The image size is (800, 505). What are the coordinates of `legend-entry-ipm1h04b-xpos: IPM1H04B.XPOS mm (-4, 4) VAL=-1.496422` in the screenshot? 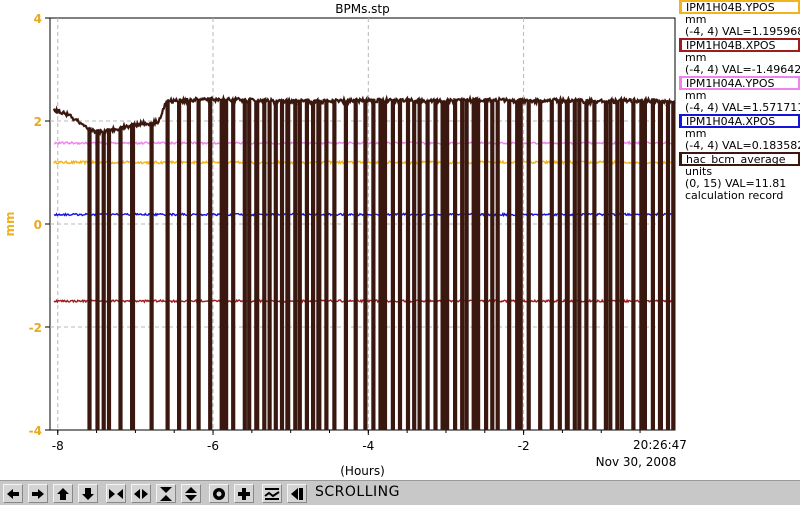 It's located at (739, 57).